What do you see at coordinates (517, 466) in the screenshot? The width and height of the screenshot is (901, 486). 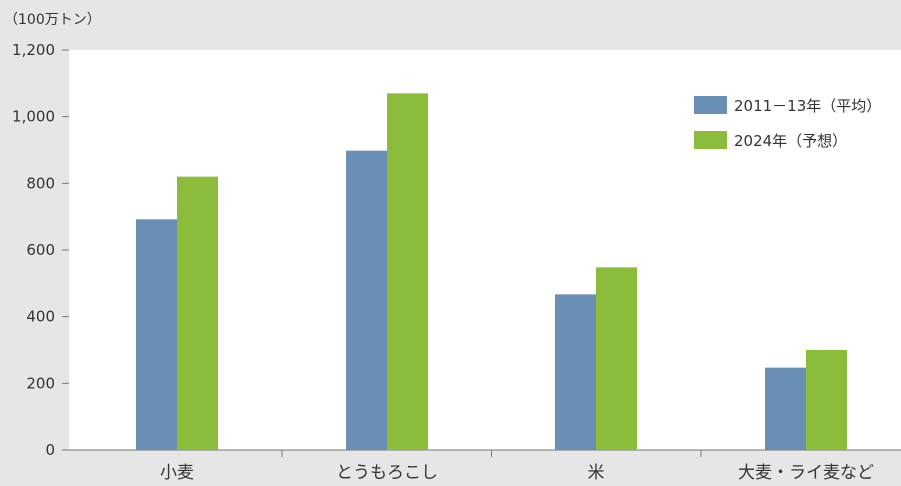 I see `x-axis: 小麦 とうもろこし 米 大麦・ライ麦など` at bounding box center [517, 466].